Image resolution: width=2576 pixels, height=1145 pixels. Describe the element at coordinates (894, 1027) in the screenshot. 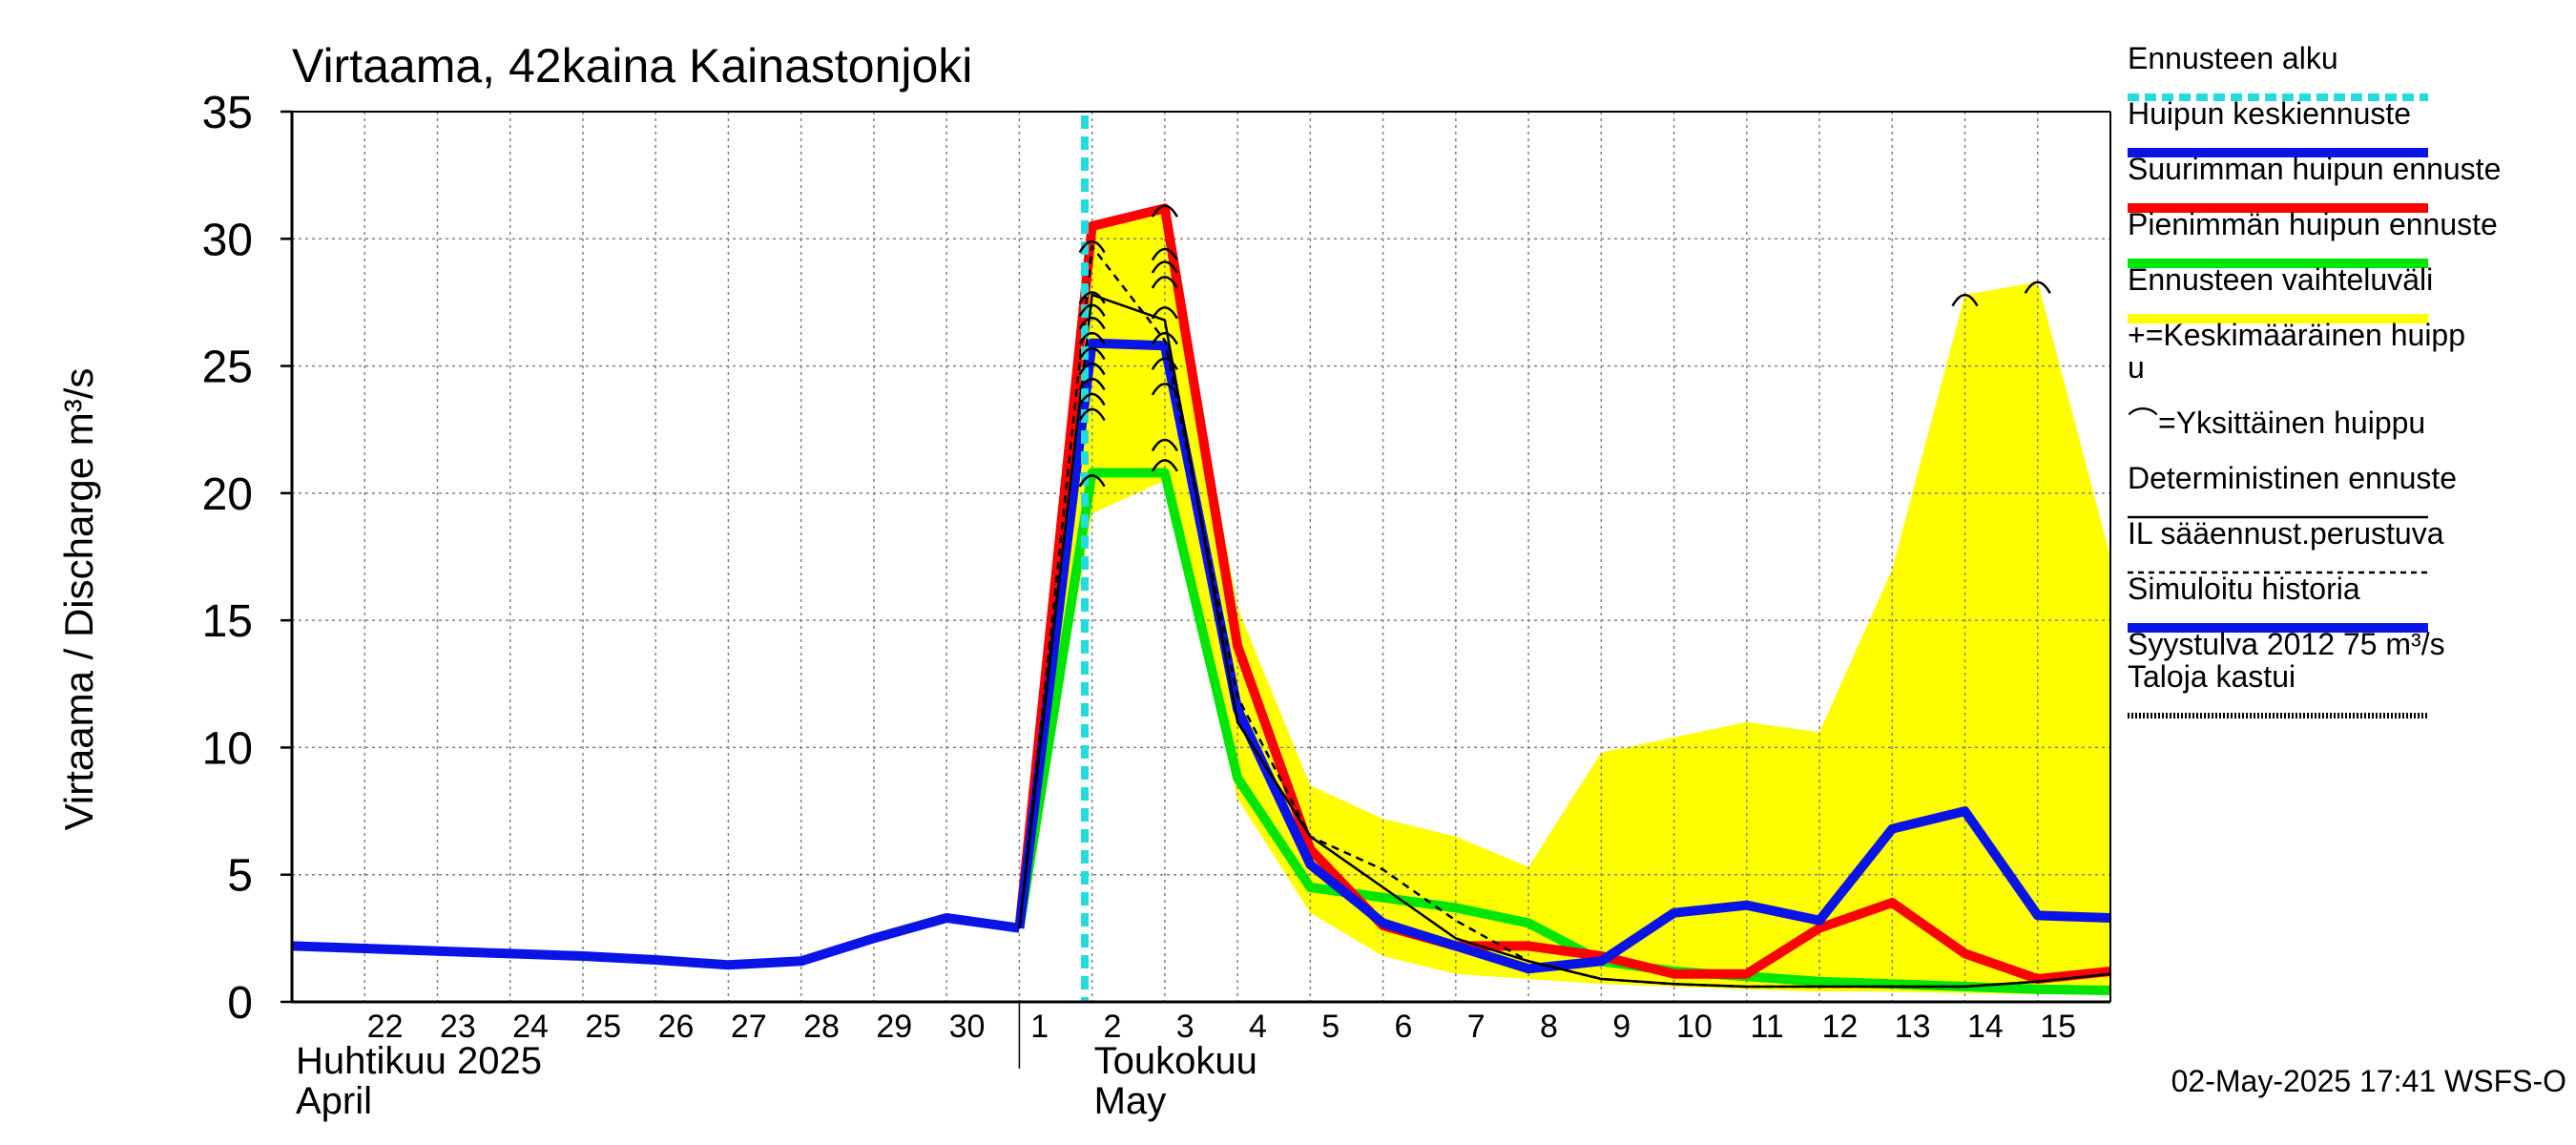

I see `x-tick-label: 29` at that location.